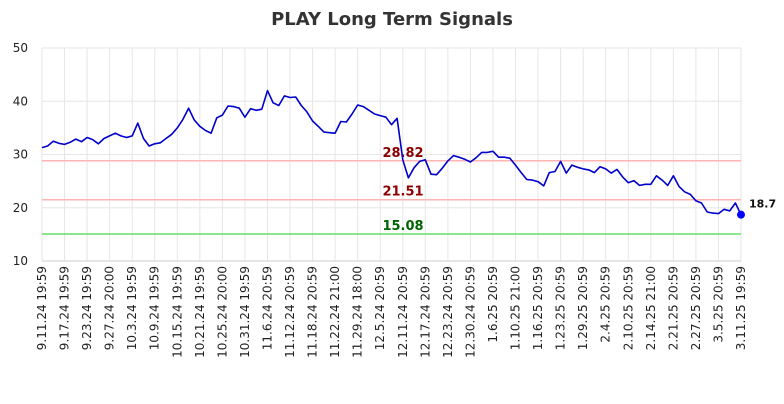 The height and width of the screenshot is (404, 784). Describe the element at coordinates (402, 153) in the screenshot. I see `signal-value-label: 28.82` at that location.